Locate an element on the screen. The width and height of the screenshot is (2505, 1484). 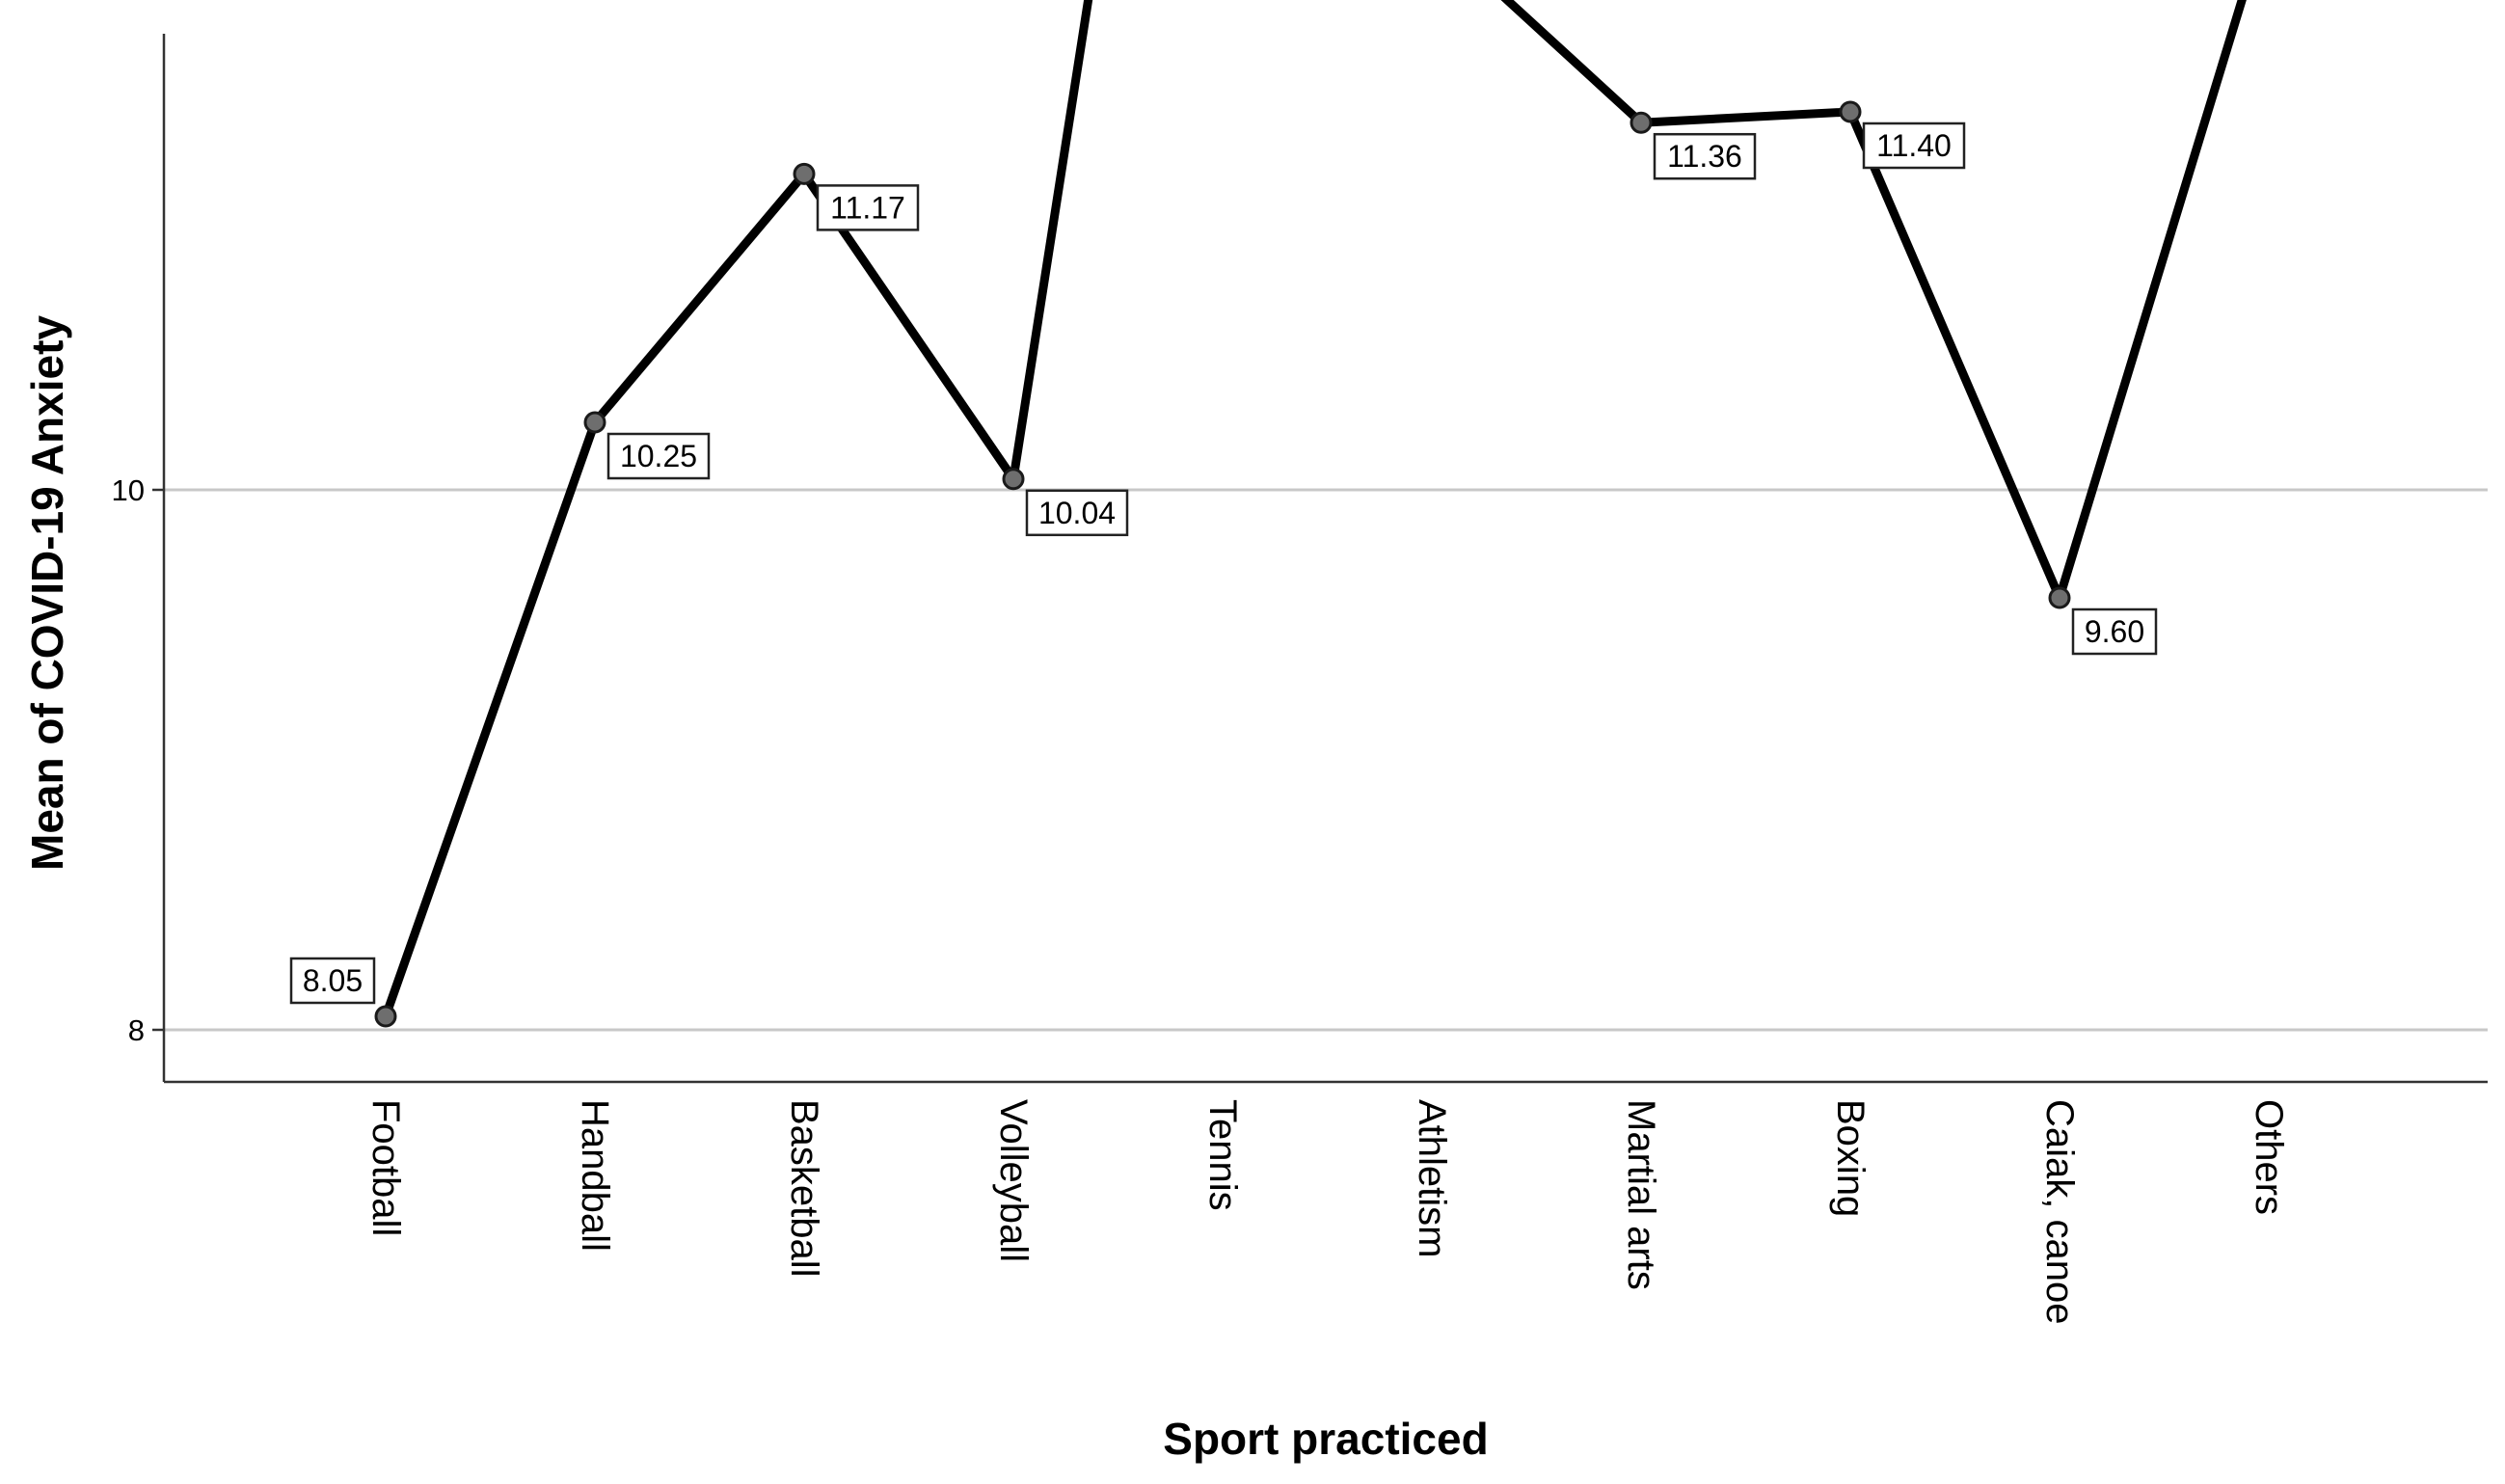
data-label: 11.17 is located at coordinates (867, 207).